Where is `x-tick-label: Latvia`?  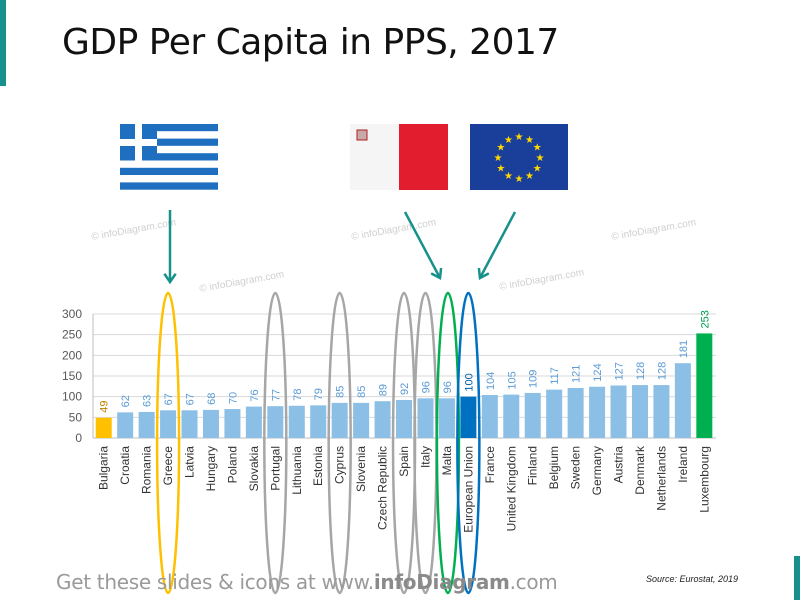 x-tick-label: Latvia is located at coordinates (190, 462).